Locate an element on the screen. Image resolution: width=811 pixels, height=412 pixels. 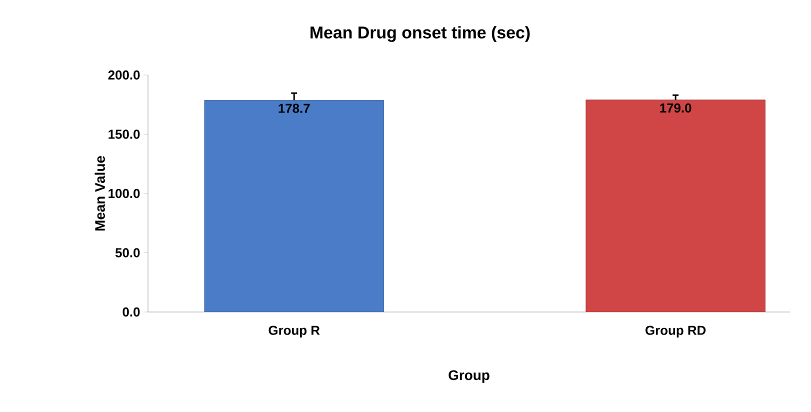
y-tick-label: 50.0 is located at coordinates (127, 253).